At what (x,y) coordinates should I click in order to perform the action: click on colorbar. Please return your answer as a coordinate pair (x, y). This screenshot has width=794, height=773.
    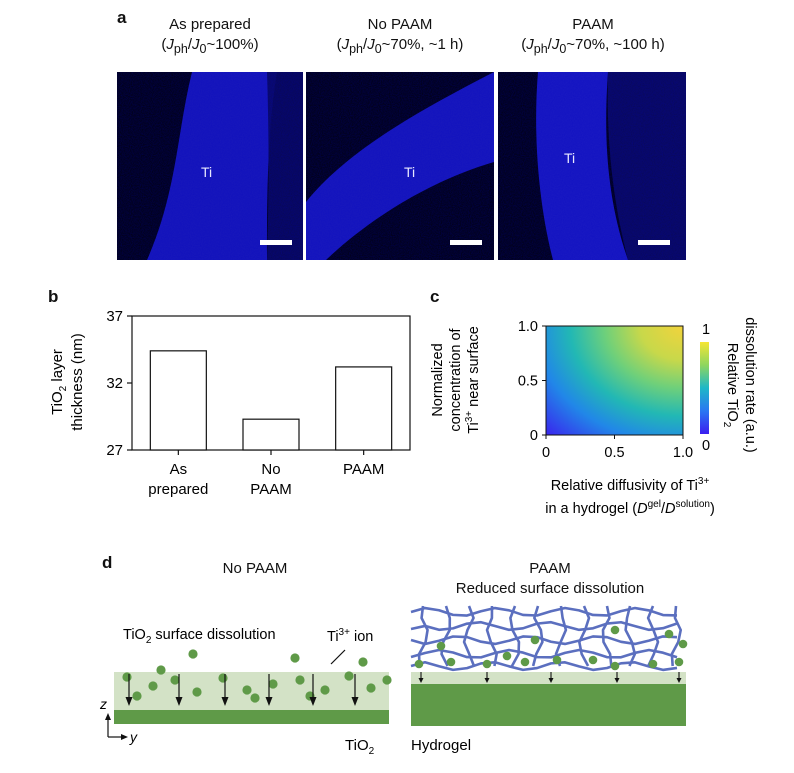
    Looking at the image, I should click on (704, 388).